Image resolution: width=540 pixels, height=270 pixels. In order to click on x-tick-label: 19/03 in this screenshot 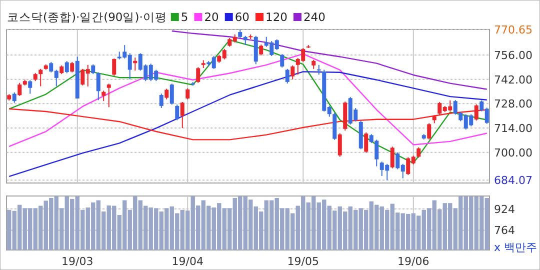, I will do `click(78, 261)`.